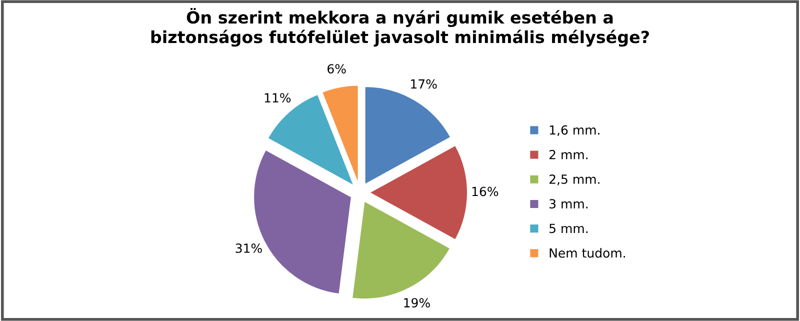  Describe the element at coordinates (568, 155) in the screenshot. I see `legend-label: 2 mm.` at that location.